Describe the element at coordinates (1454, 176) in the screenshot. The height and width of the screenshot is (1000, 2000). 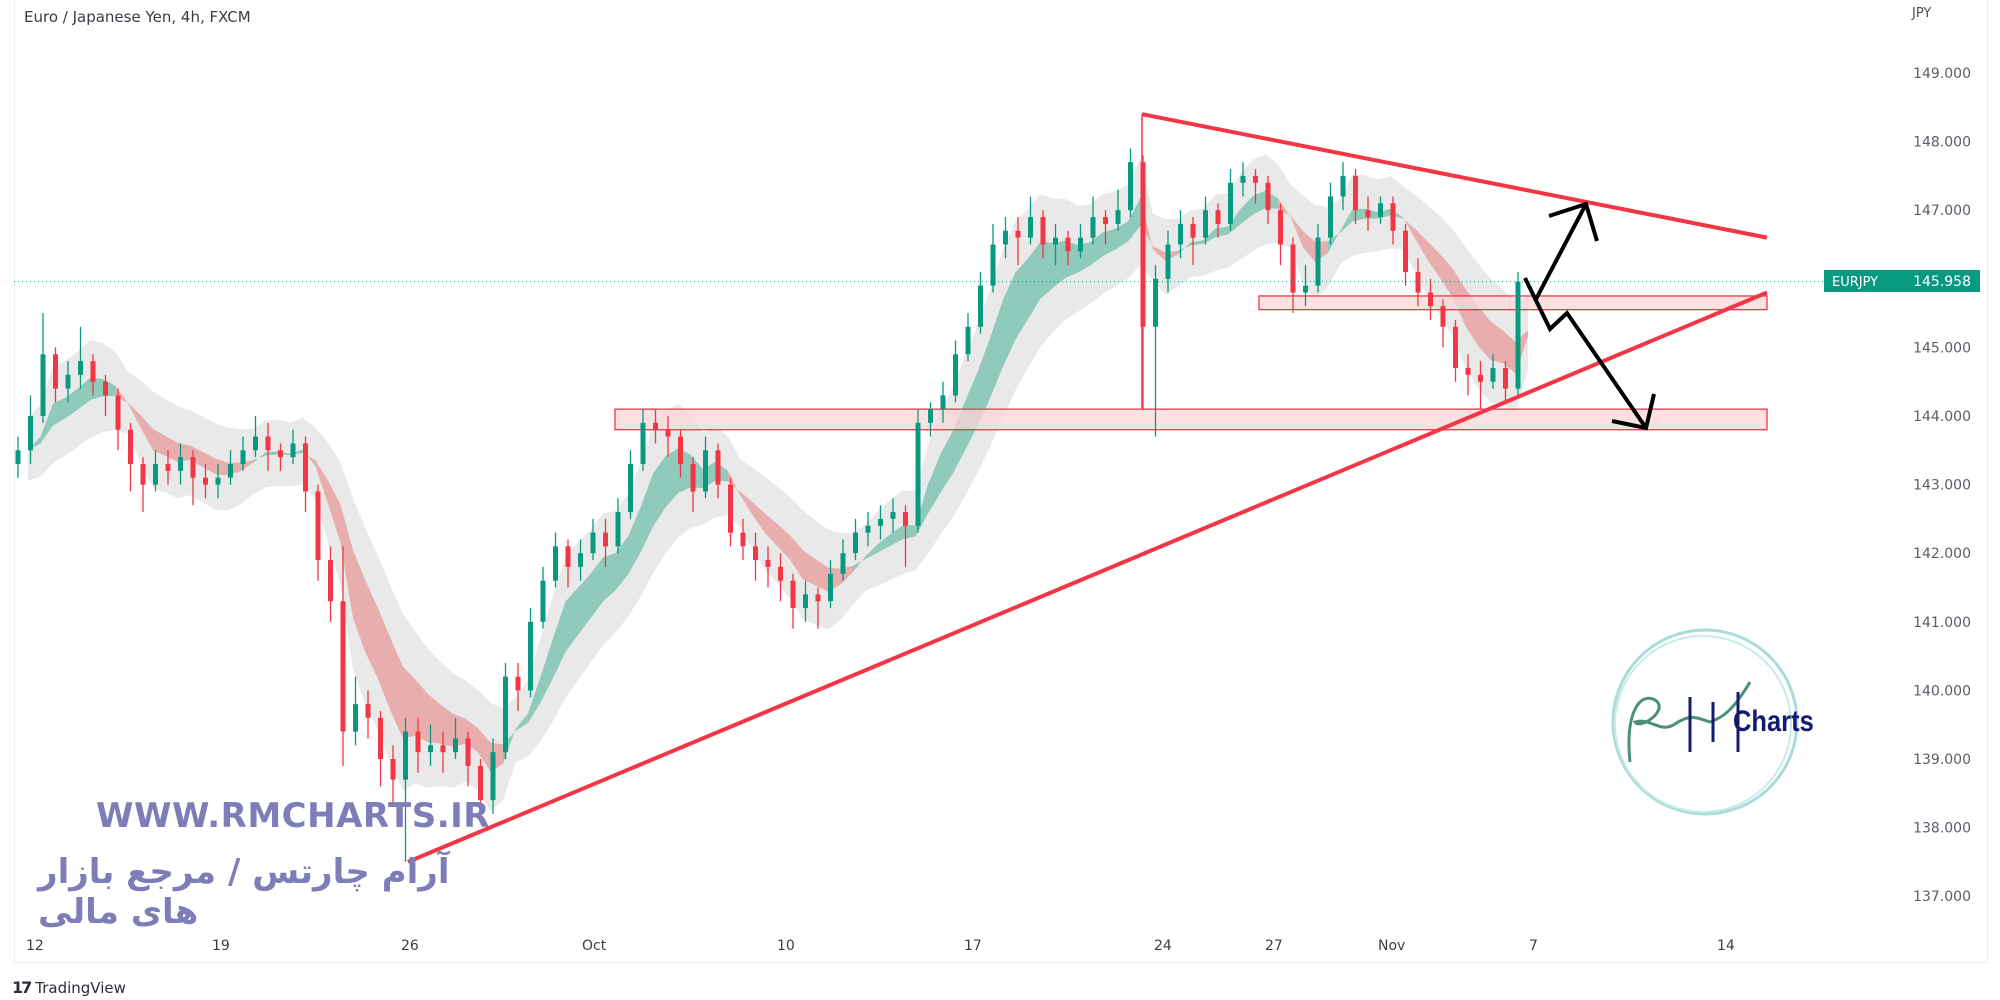
I see `upper-trendline` at that location.